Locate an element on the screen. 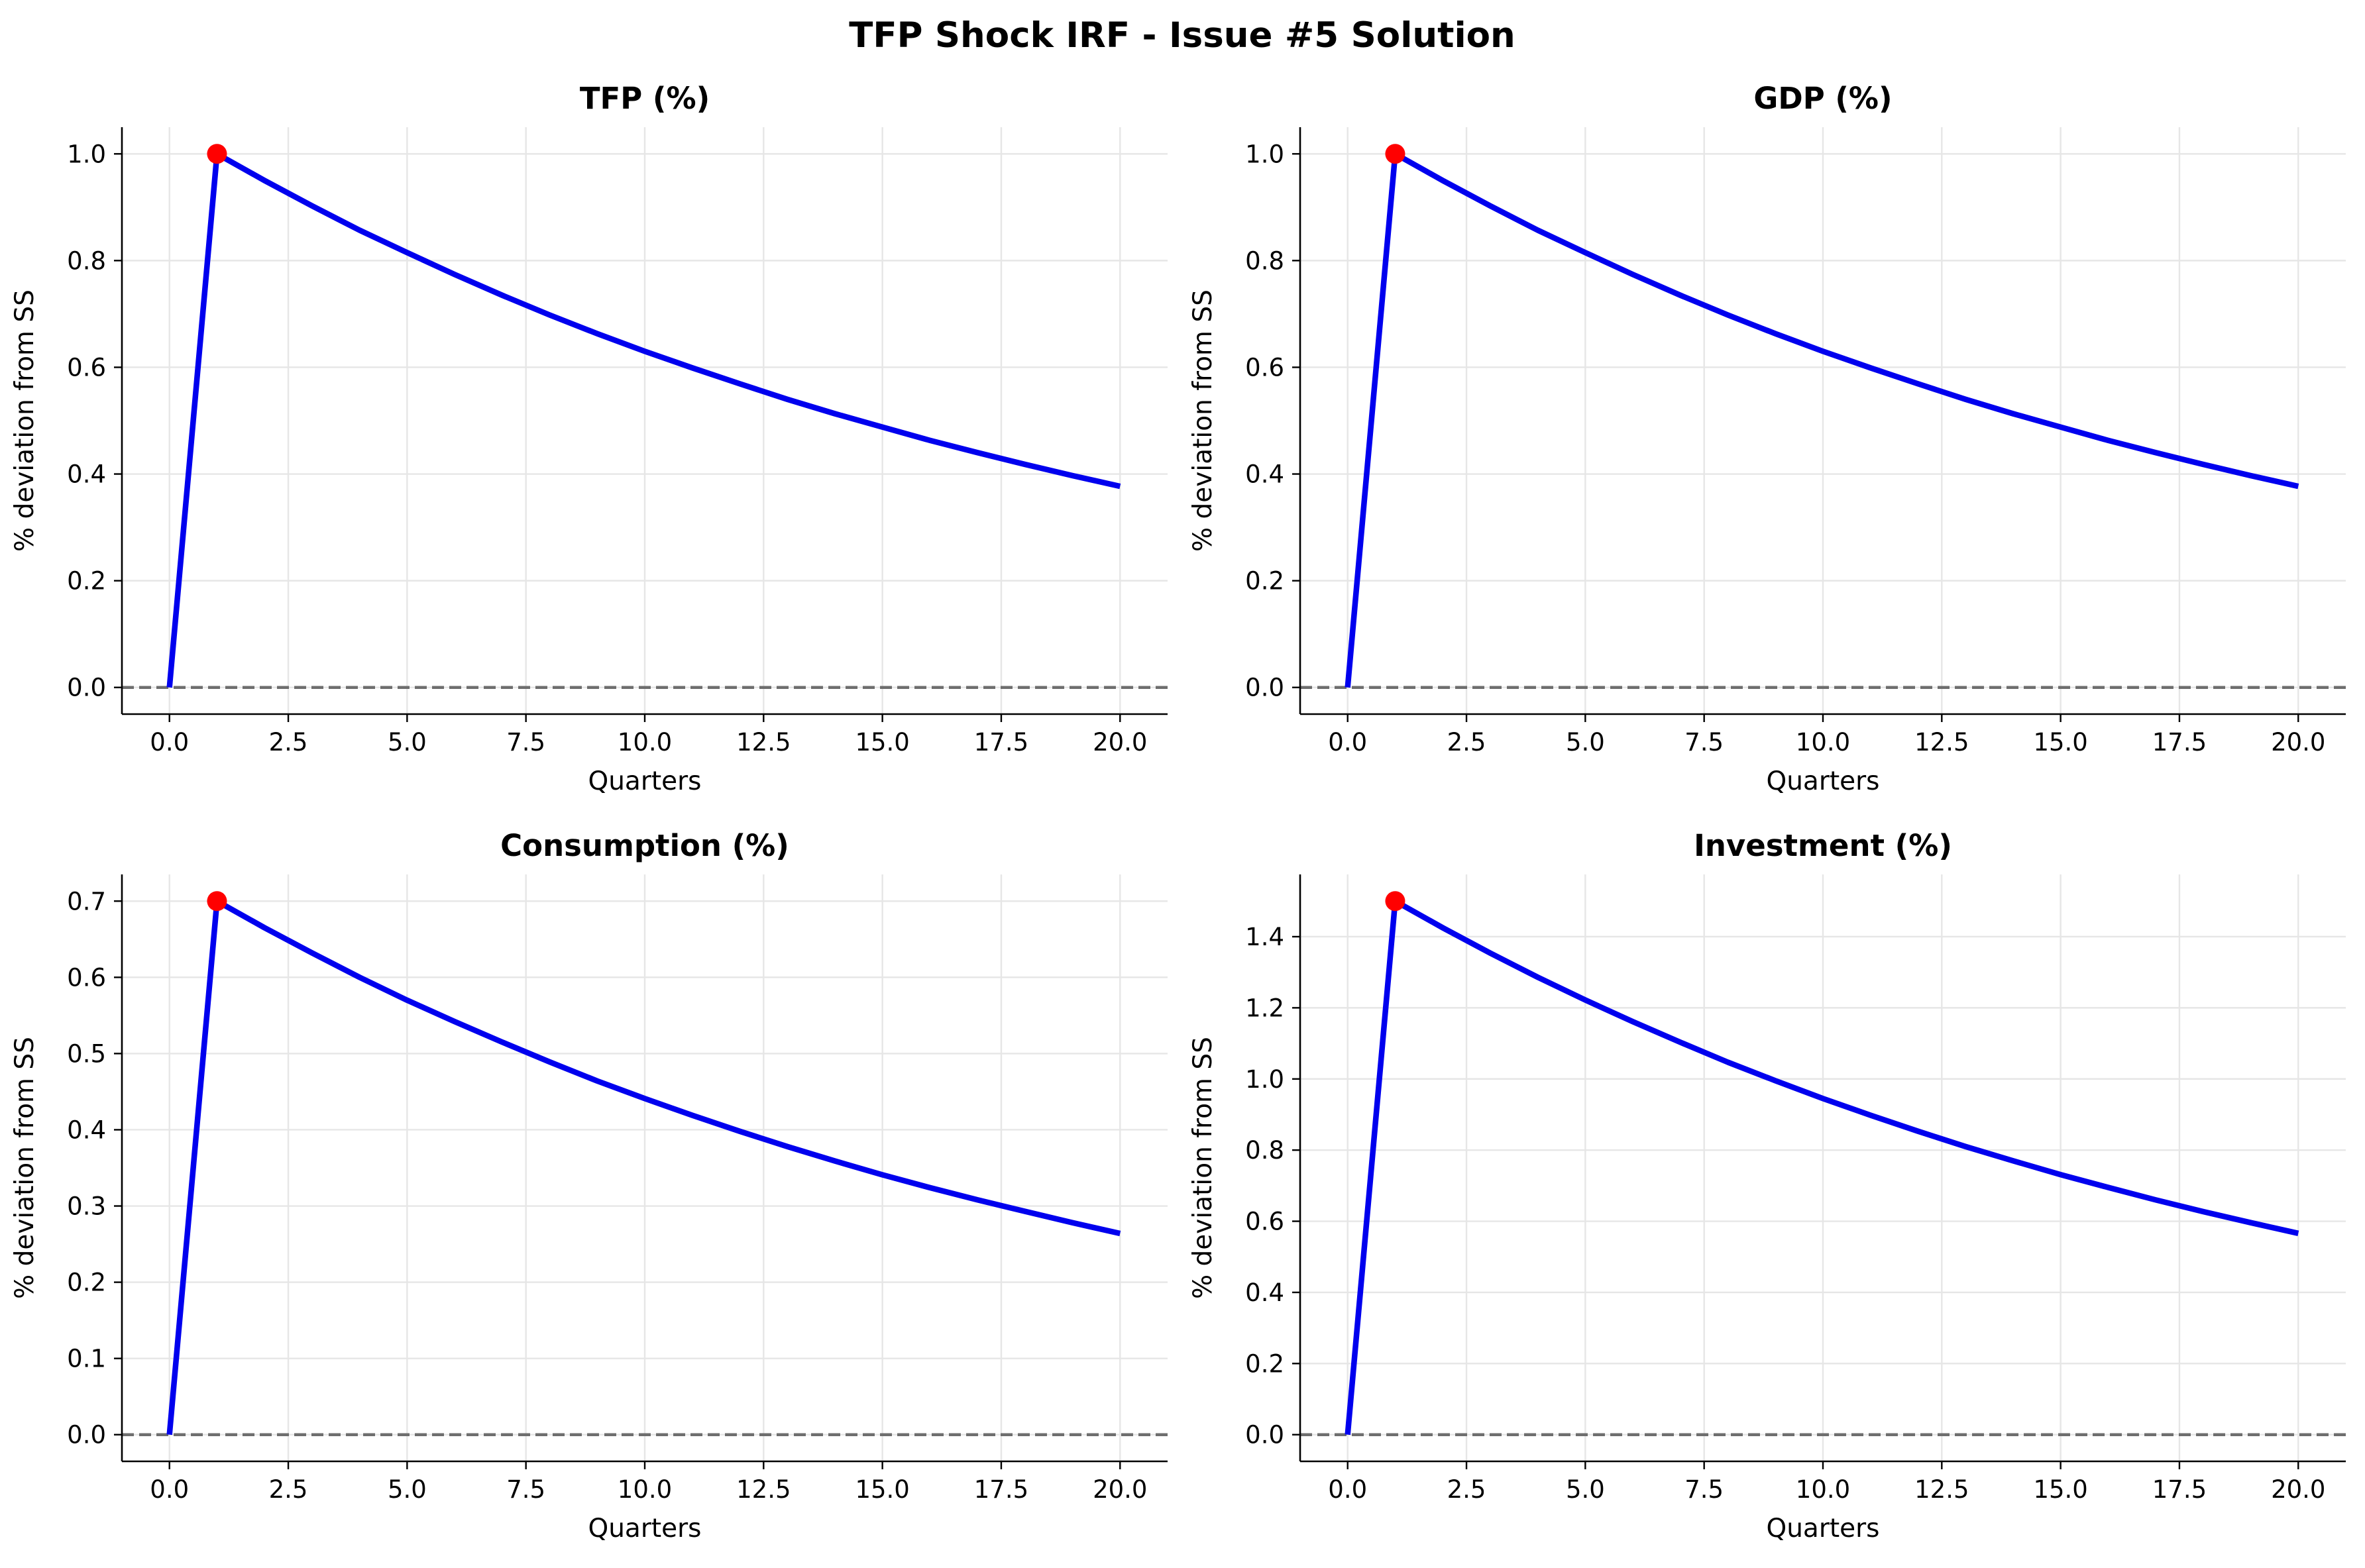 This screenshot has height=1568, width=2365. y-tick-label: 0.3 is located at coordinates (86, 1206).